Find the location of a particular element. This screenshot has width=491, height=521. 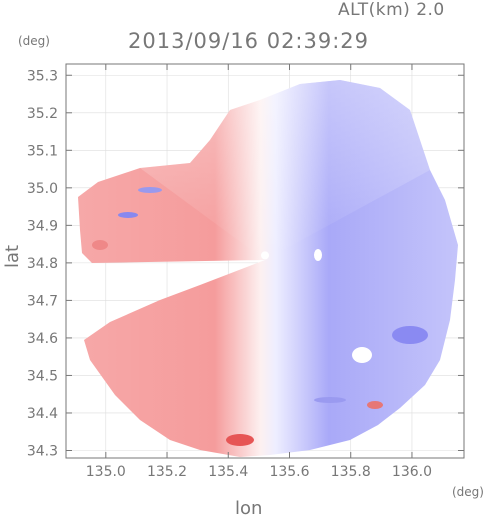

altitude-label: ALT(km) 2.0 is located at coordinates (391, 10).